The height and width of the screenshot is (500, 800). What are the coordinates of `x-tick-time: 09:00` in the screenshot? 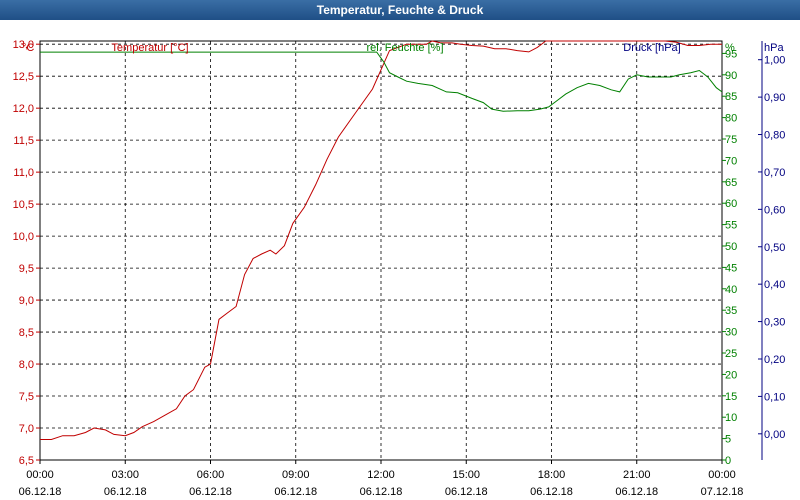 It's located at (296, 475).